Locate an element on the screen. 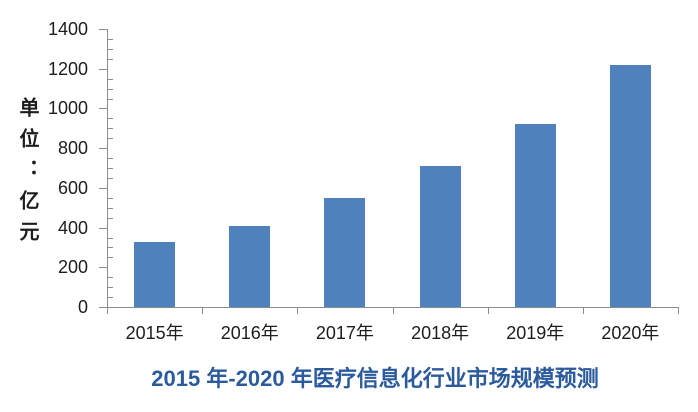 The image size is (698, 412). x-tick-label: 2016年 is located at coordinates (249, 333).